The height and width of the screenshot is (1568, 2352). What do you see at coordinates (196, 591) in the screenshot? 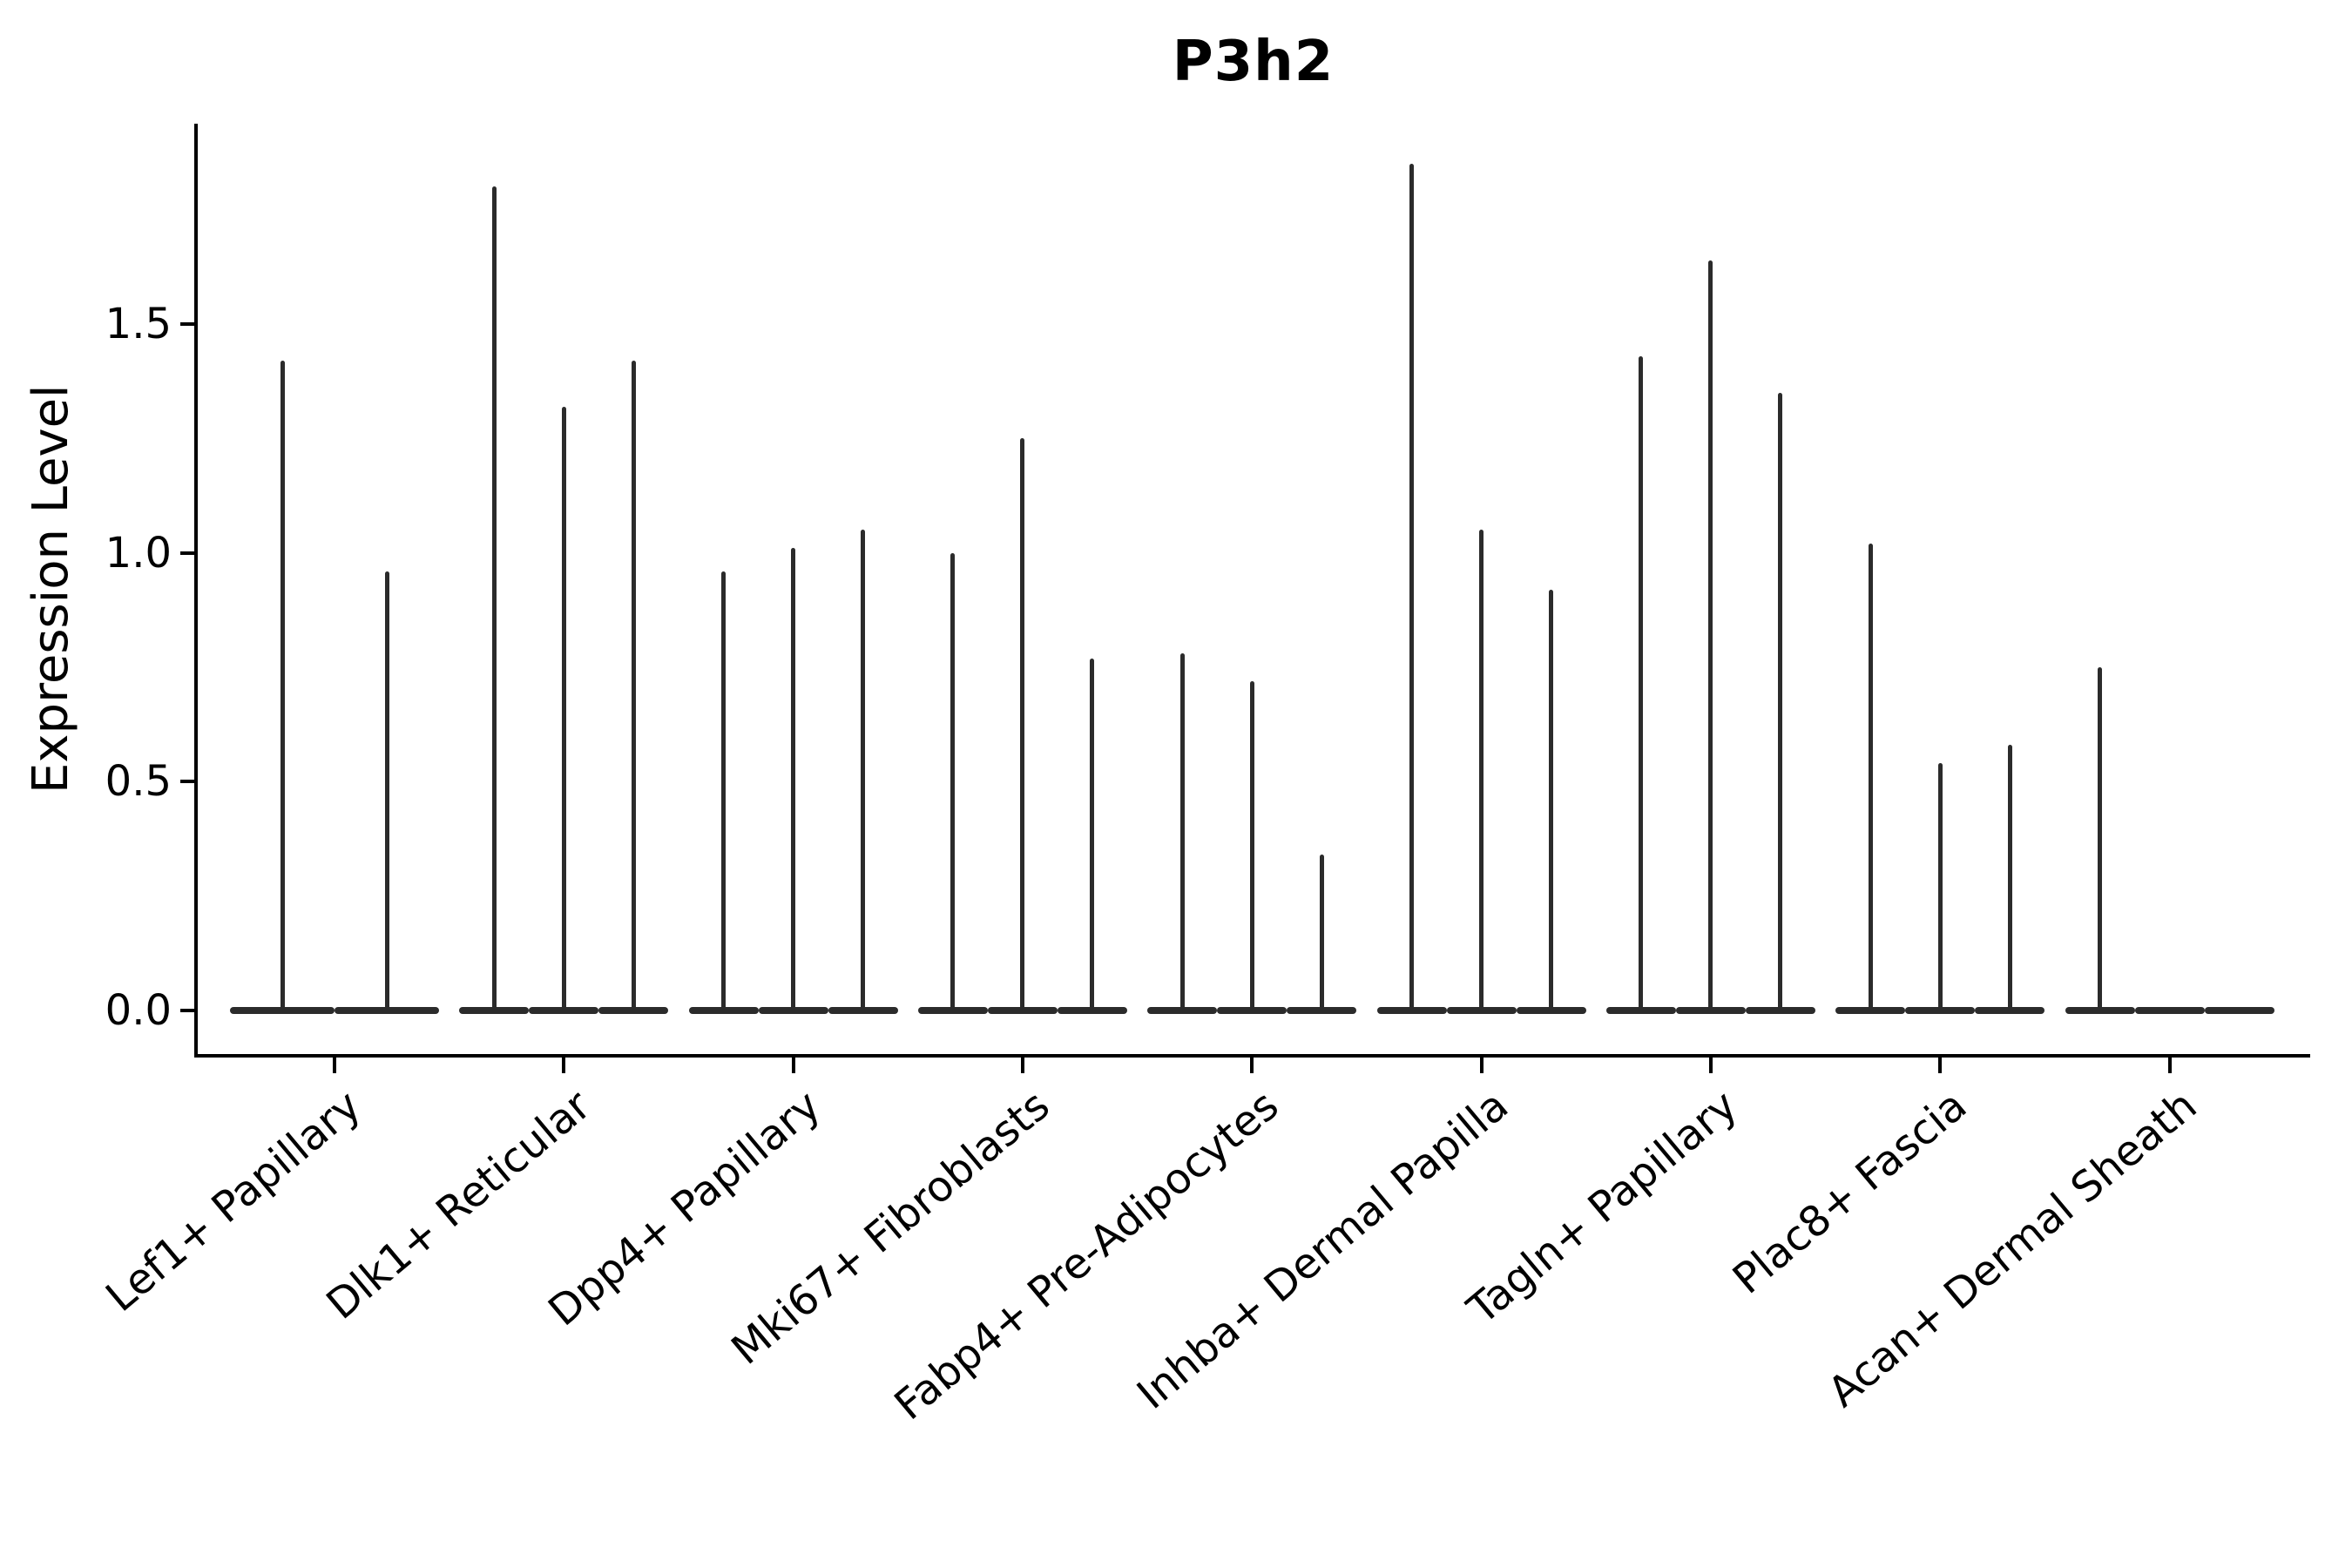
I see `y-axis-spine` at bounding box center [196, 591].